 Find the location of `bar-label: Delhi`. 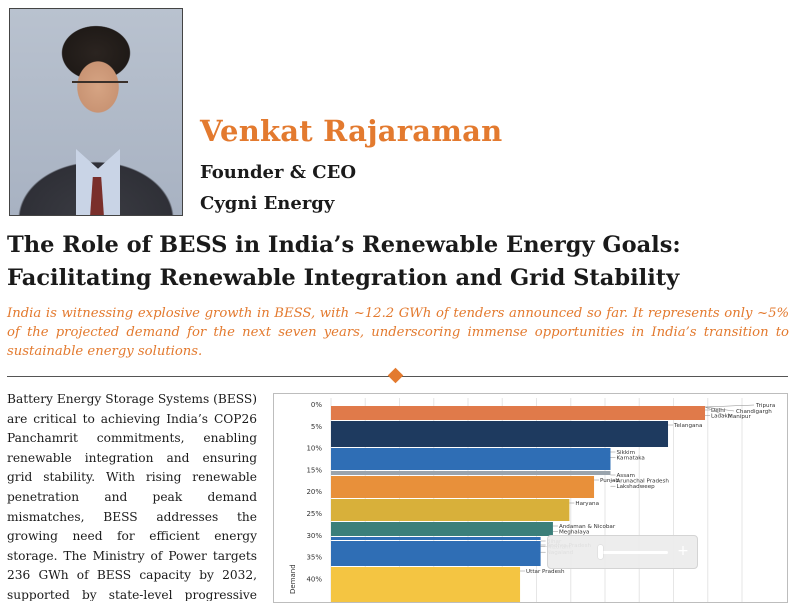

bar-label: Delhi is located at coordinates (718, 411).